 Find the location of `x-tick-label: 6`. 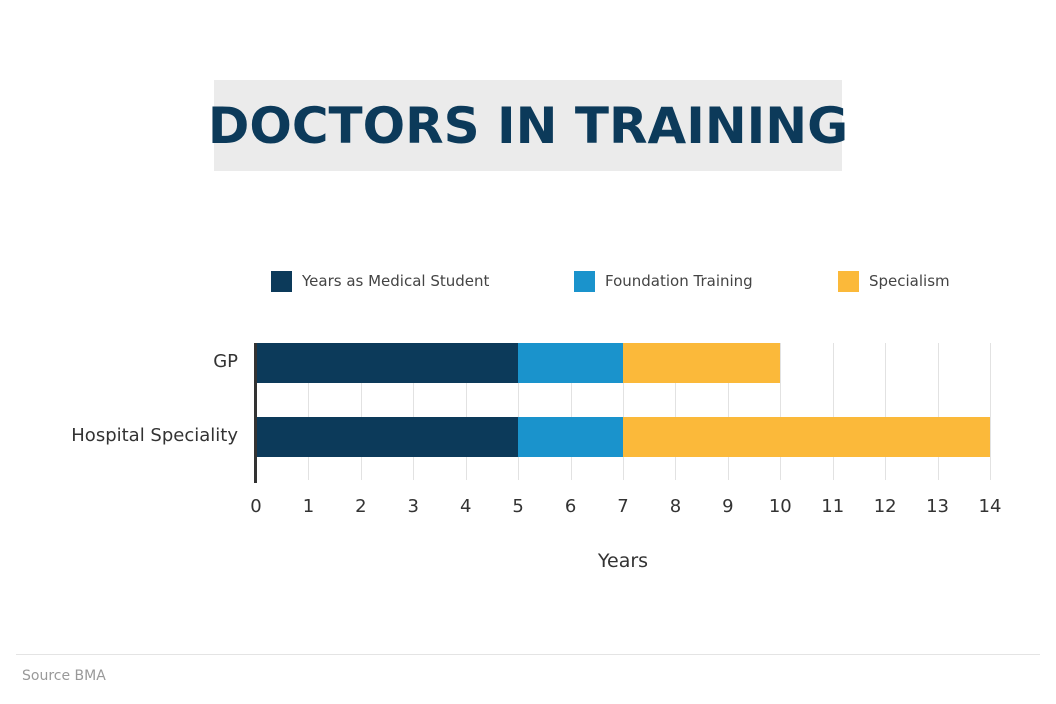

x-tick-label: 6 is located at coordinates (570, 506).